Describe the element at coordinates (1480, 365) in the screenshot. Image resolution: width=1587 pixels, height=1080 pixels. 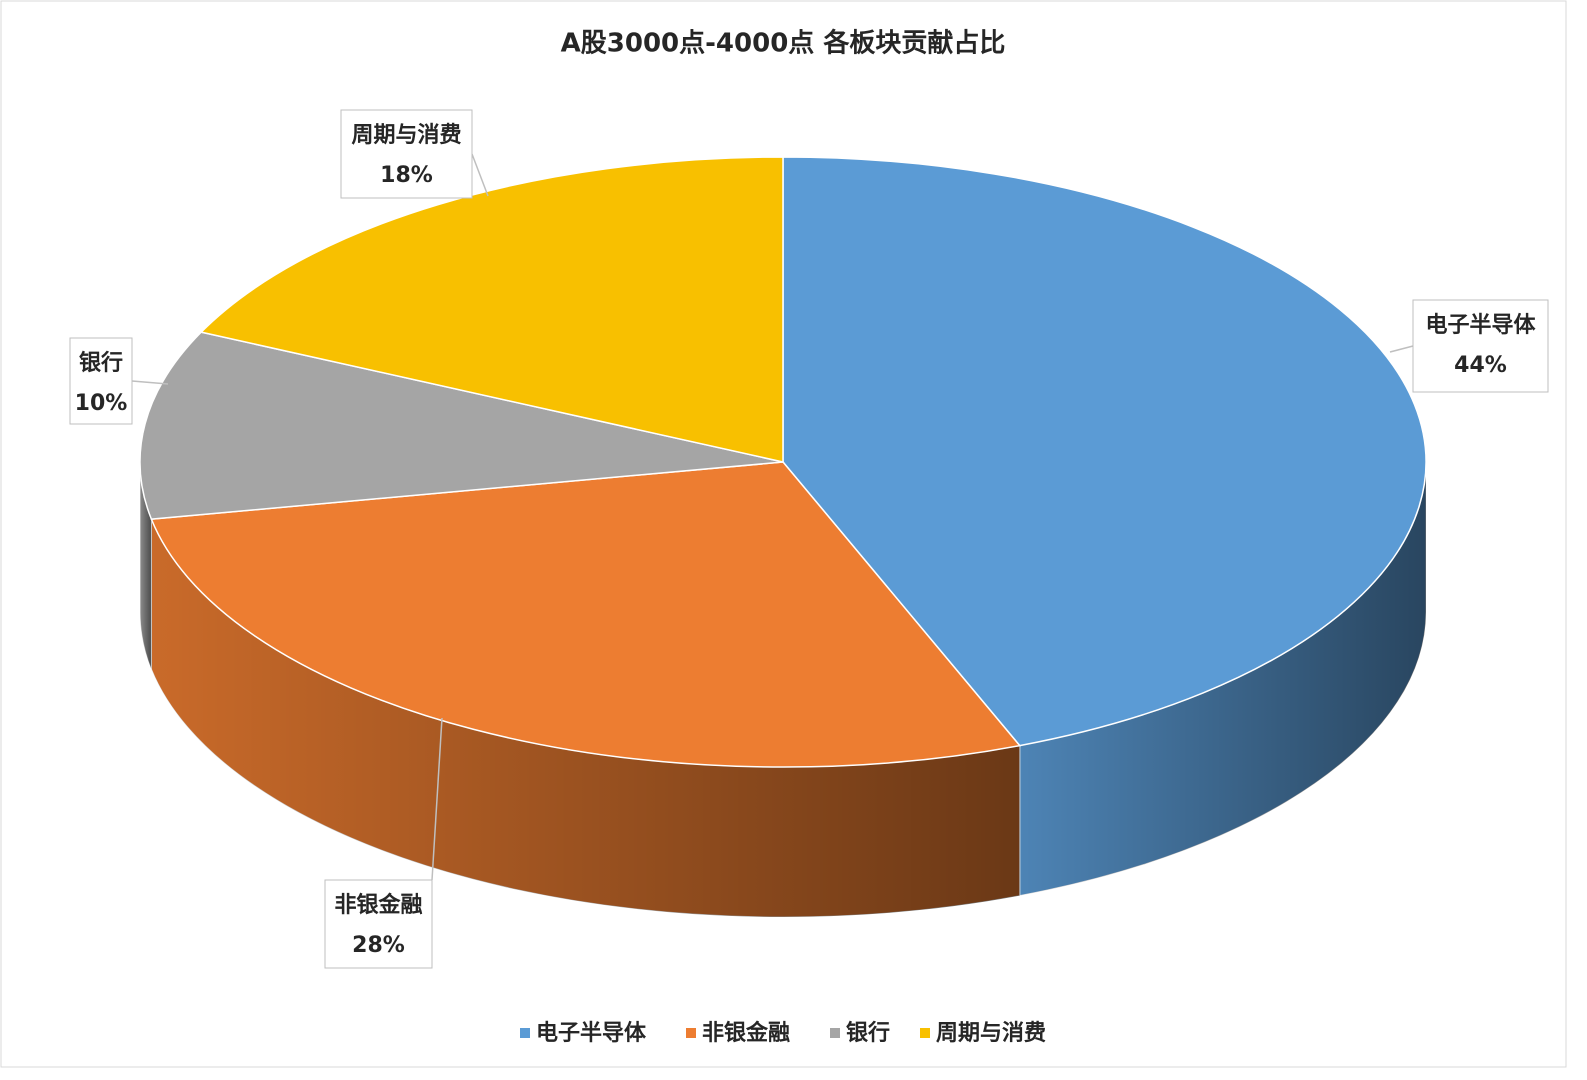
I see `label-value: 44%` at that location.